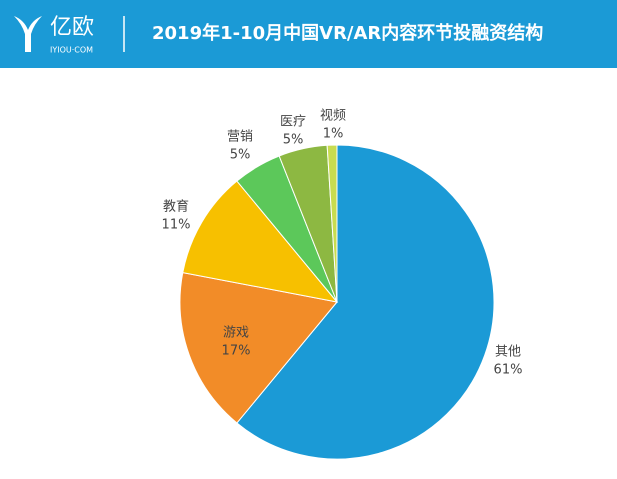 The width and height of the screenshot is (617, 479). What do you see at coordinates (236, 333) in the screenshot?
I see `slice-label: 游戏` at bounding box center [236, 333].